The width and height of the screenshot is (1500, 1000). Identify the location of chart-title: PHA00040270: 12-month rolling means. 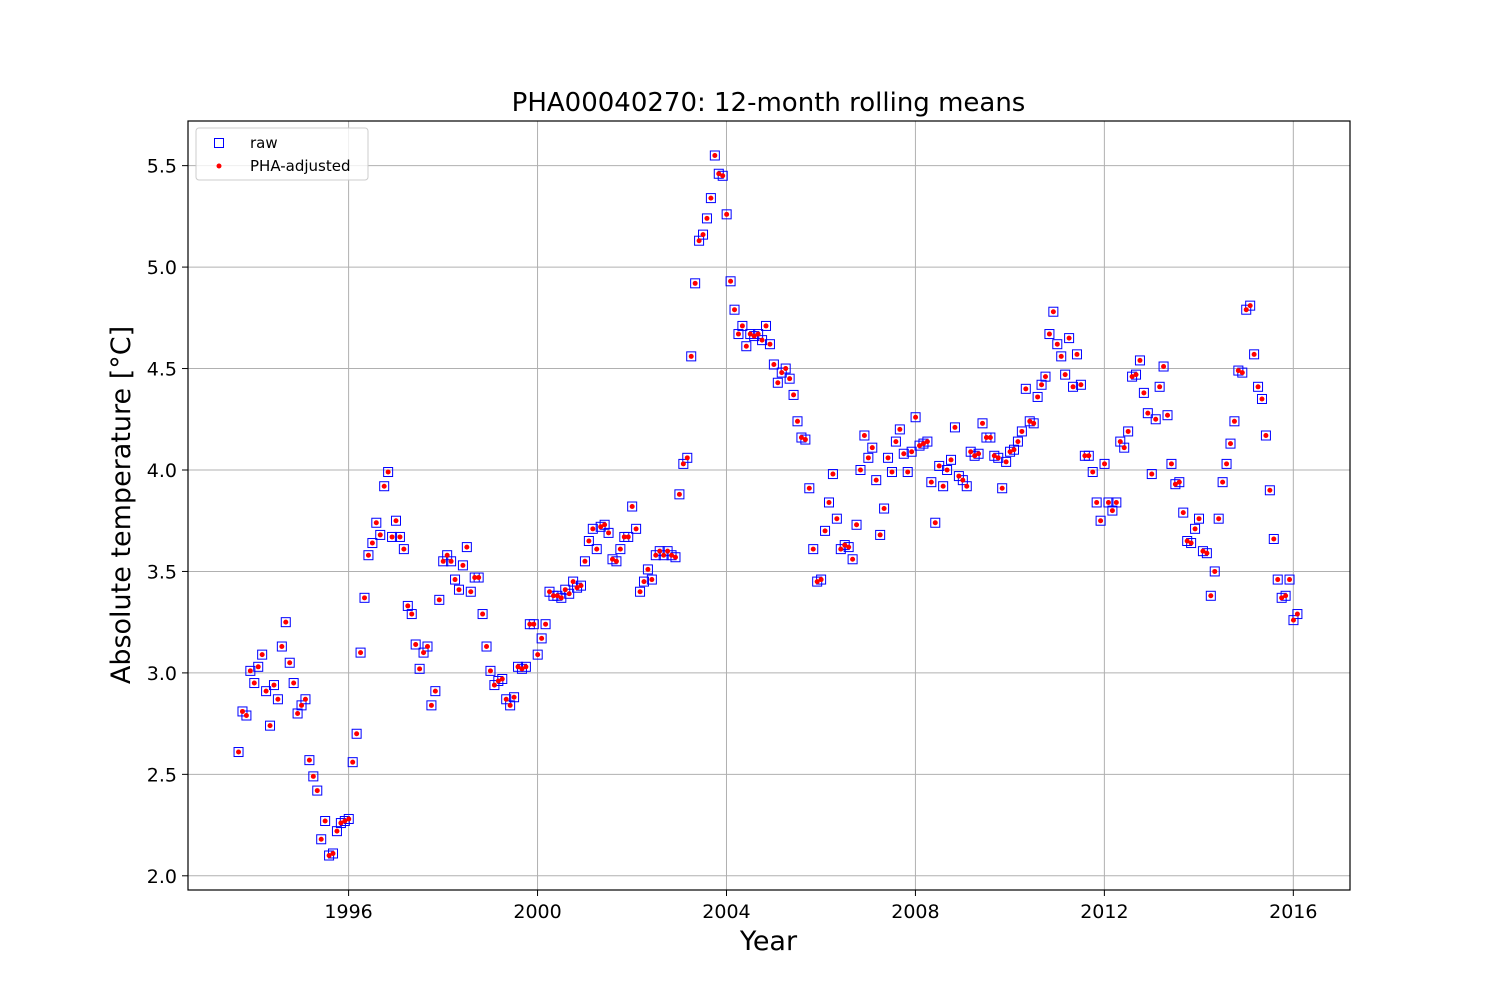
(769, 103).